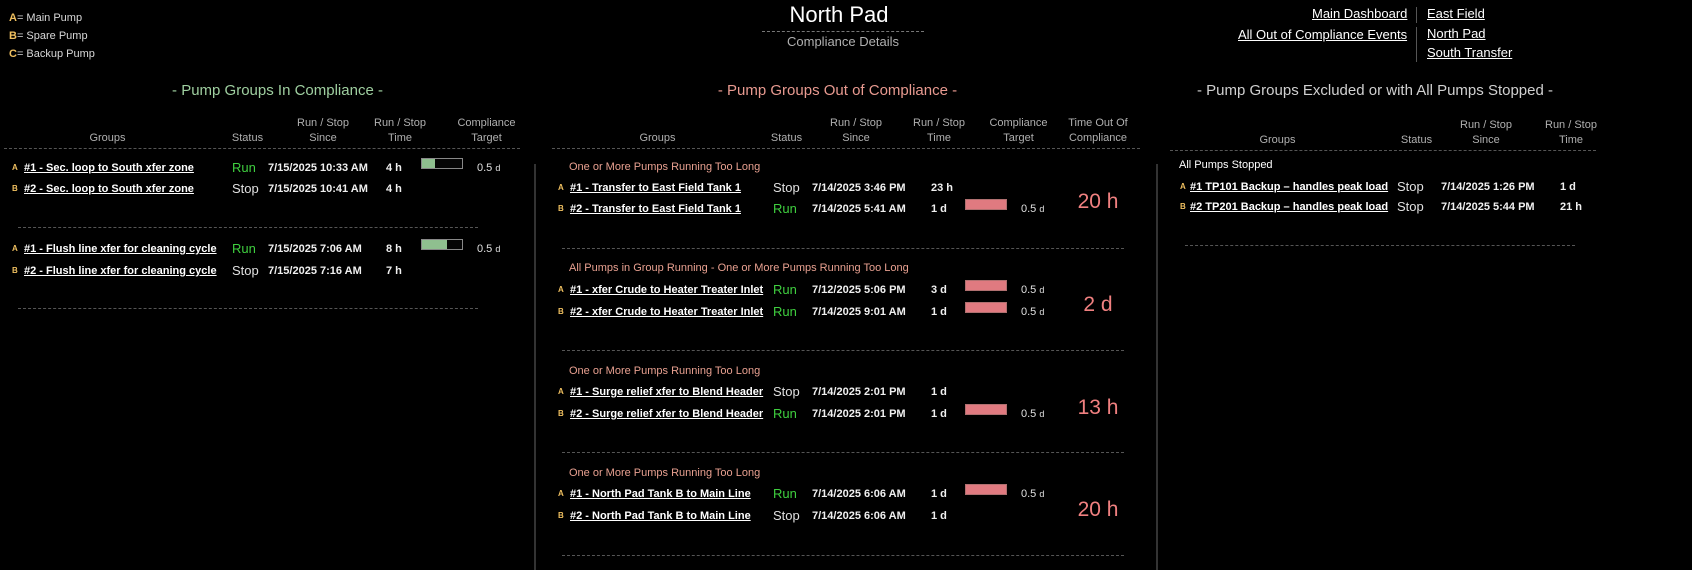 Image resolution: width=1692 pixels, height=570 pixels. I want to click on since-text: 7/15/2025 7:06 AM, so click(315, 249).